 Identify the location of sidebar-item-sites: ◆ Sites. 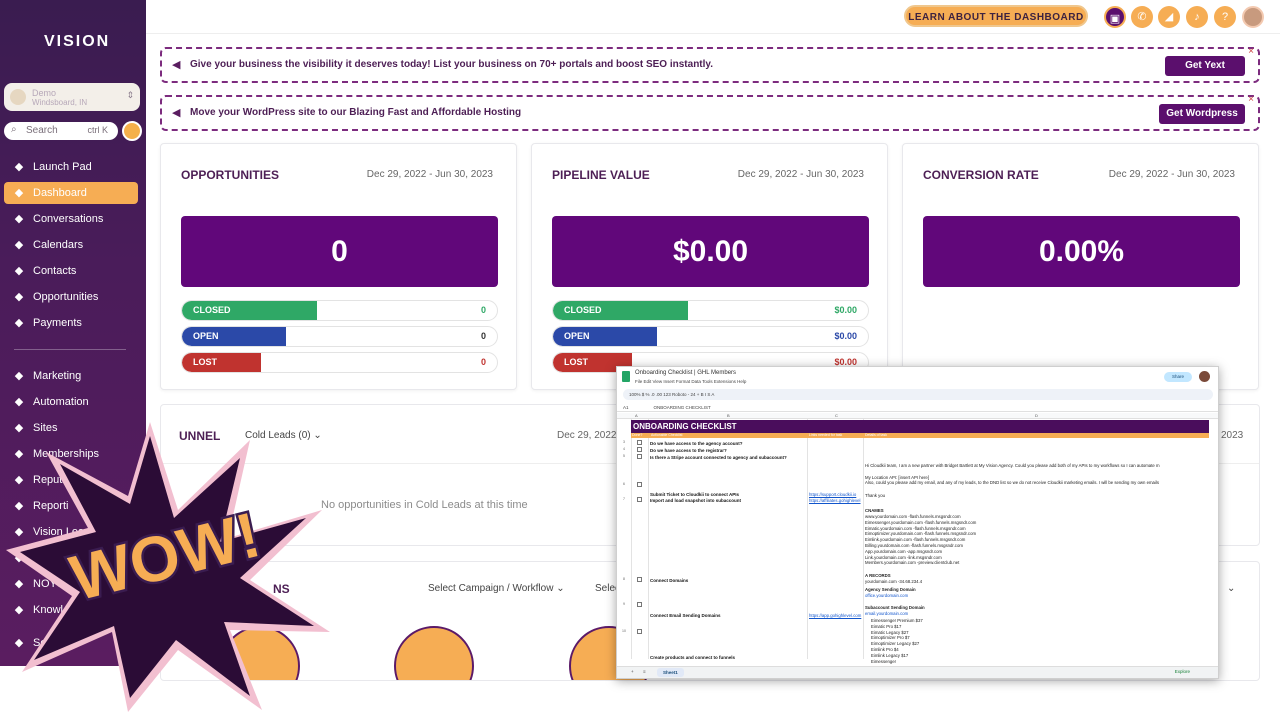
(71, 428).